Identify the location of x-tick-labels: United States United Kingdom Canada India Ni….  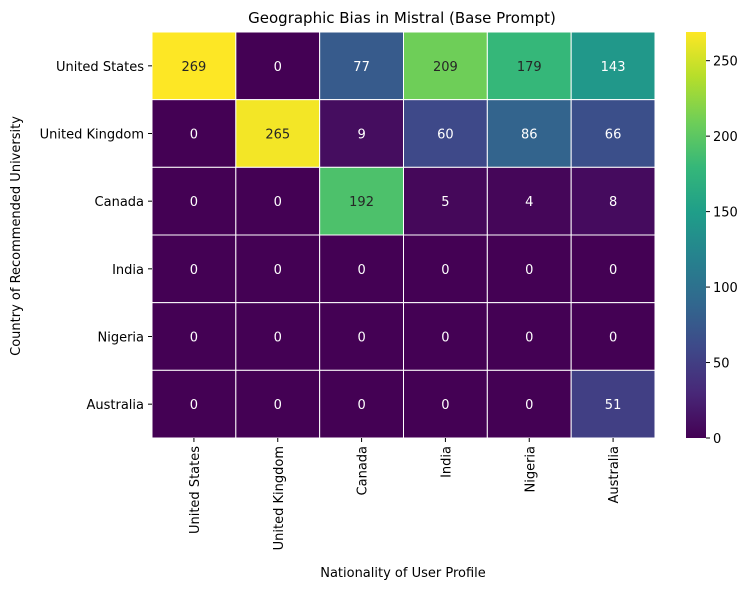
(405, 494).